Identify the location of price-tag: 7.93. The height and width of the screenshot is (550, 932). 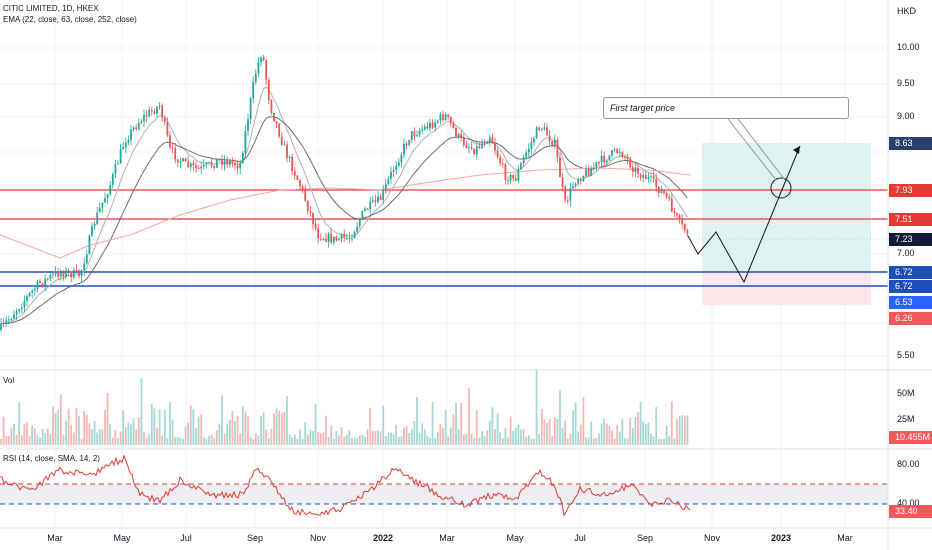
(910, 190).